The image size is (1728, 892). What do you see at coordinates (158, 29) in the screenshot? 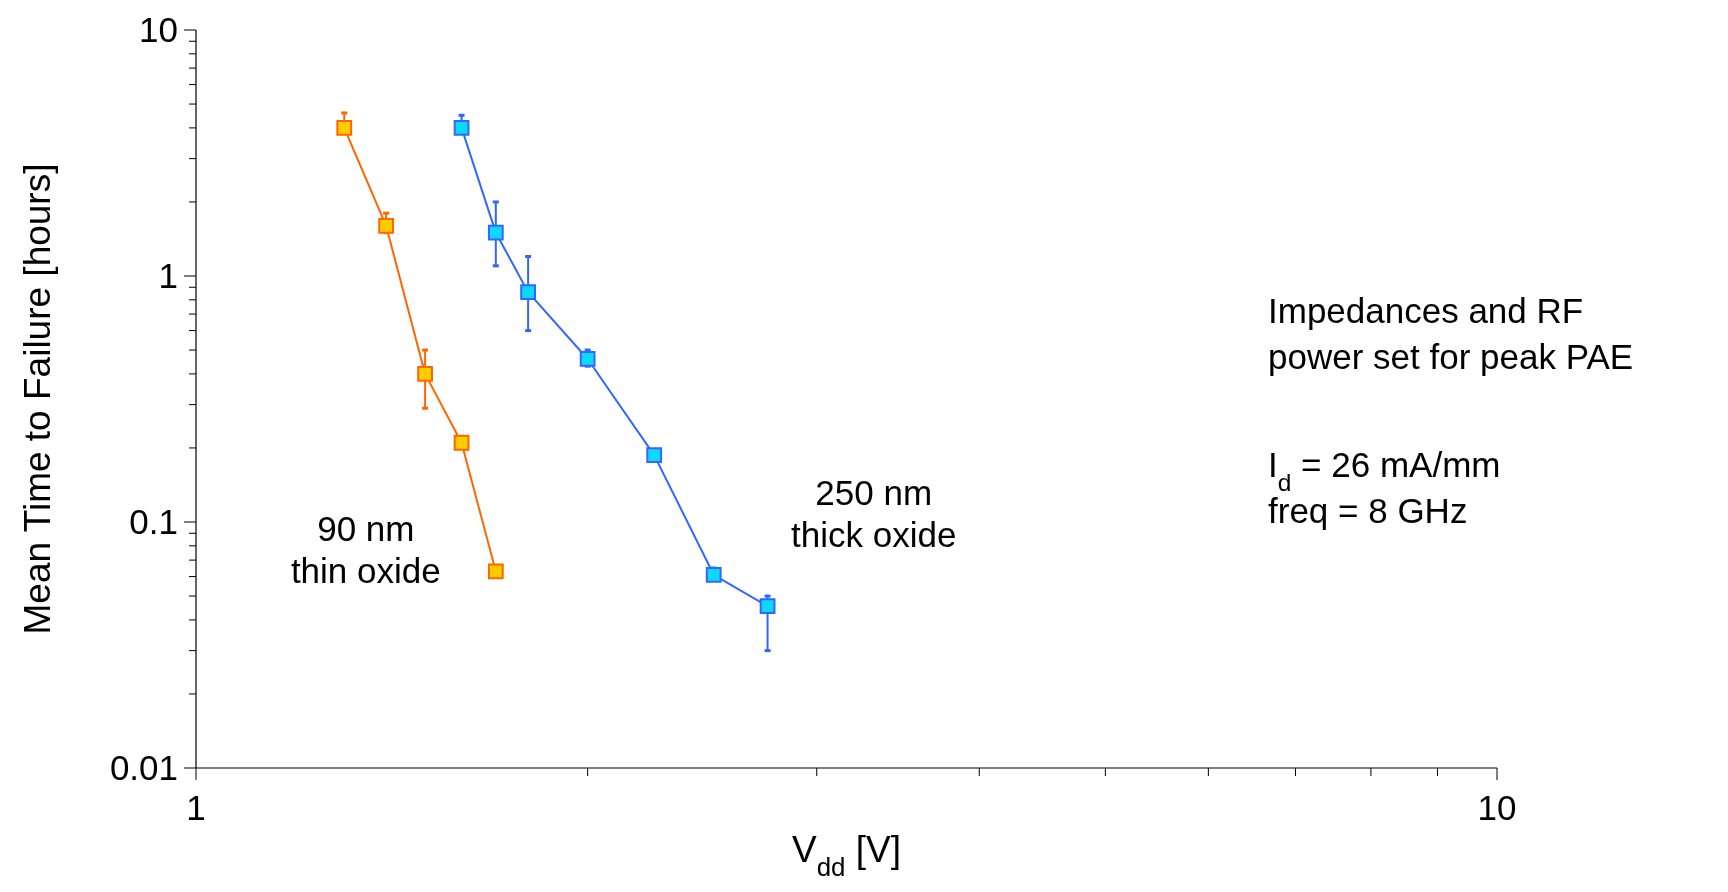
I see `y-tick-label: 10` at bounding box center [158, 29].